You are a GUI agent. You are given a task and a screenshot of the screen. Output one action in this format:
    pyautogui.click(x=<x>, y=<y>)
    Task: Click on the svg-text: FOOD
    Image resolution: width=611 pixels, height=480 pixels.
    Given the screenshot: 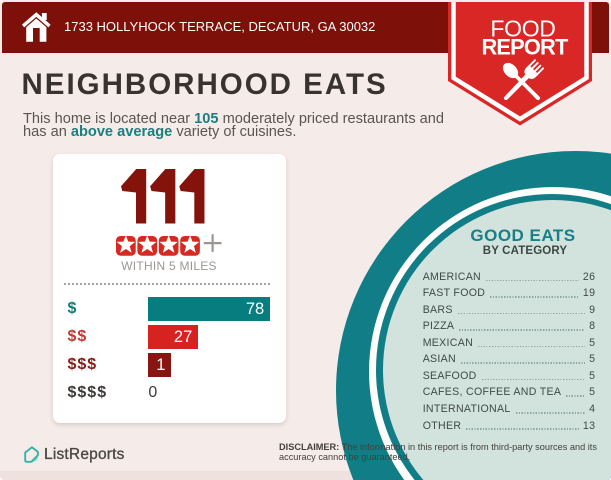 What is the action you would take?
    pyautogui.click(x=522, y=29)
    